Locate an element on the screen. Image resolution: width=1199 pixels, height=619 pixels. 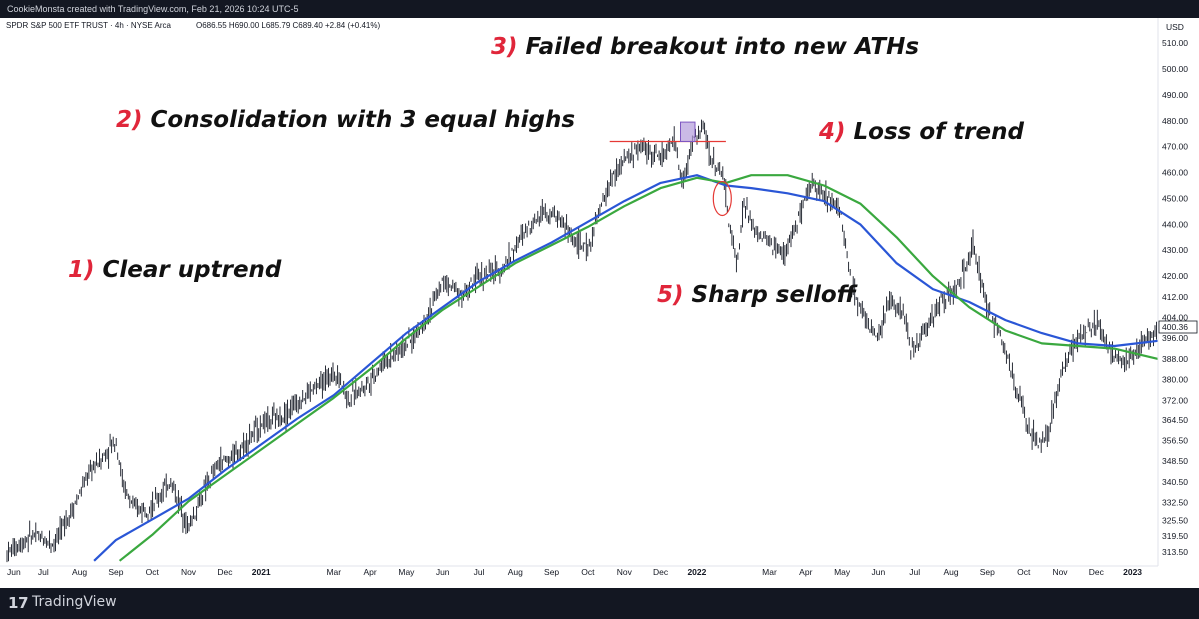
price-tick-label: 510.00 is located at coordinates (1175, 43).